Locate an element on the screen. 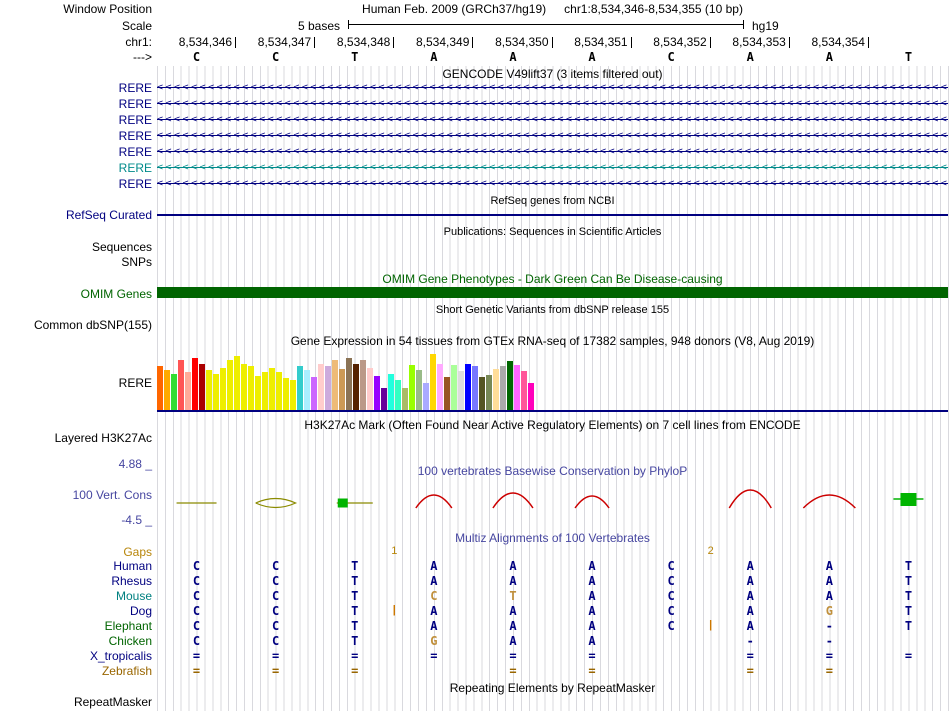 This screenshot has width=950, height=724. alignment-row-label: Zebrafish is located at coordinates (126, 671).